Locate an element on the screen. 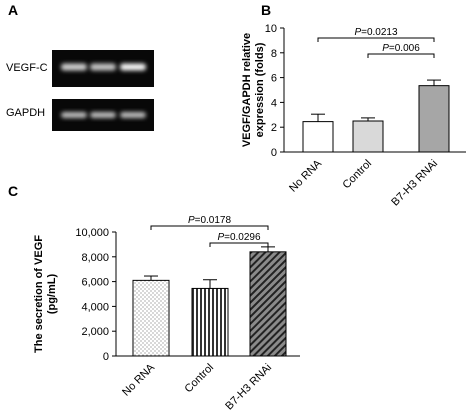 This screenshot has width=474, height=420. significance-p-value: =0.0213 is located at coordinates (379, 32).